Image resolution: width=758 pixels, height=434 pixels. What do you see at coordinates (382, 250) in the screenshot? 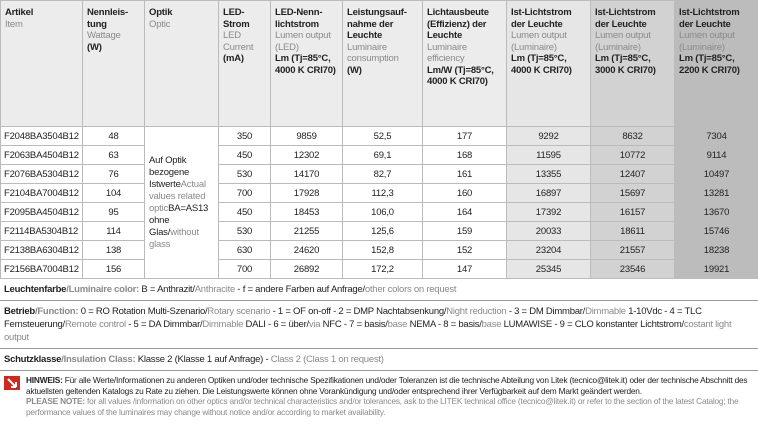
I see `table-cell: 152,8` at bounding box center [382, 250].